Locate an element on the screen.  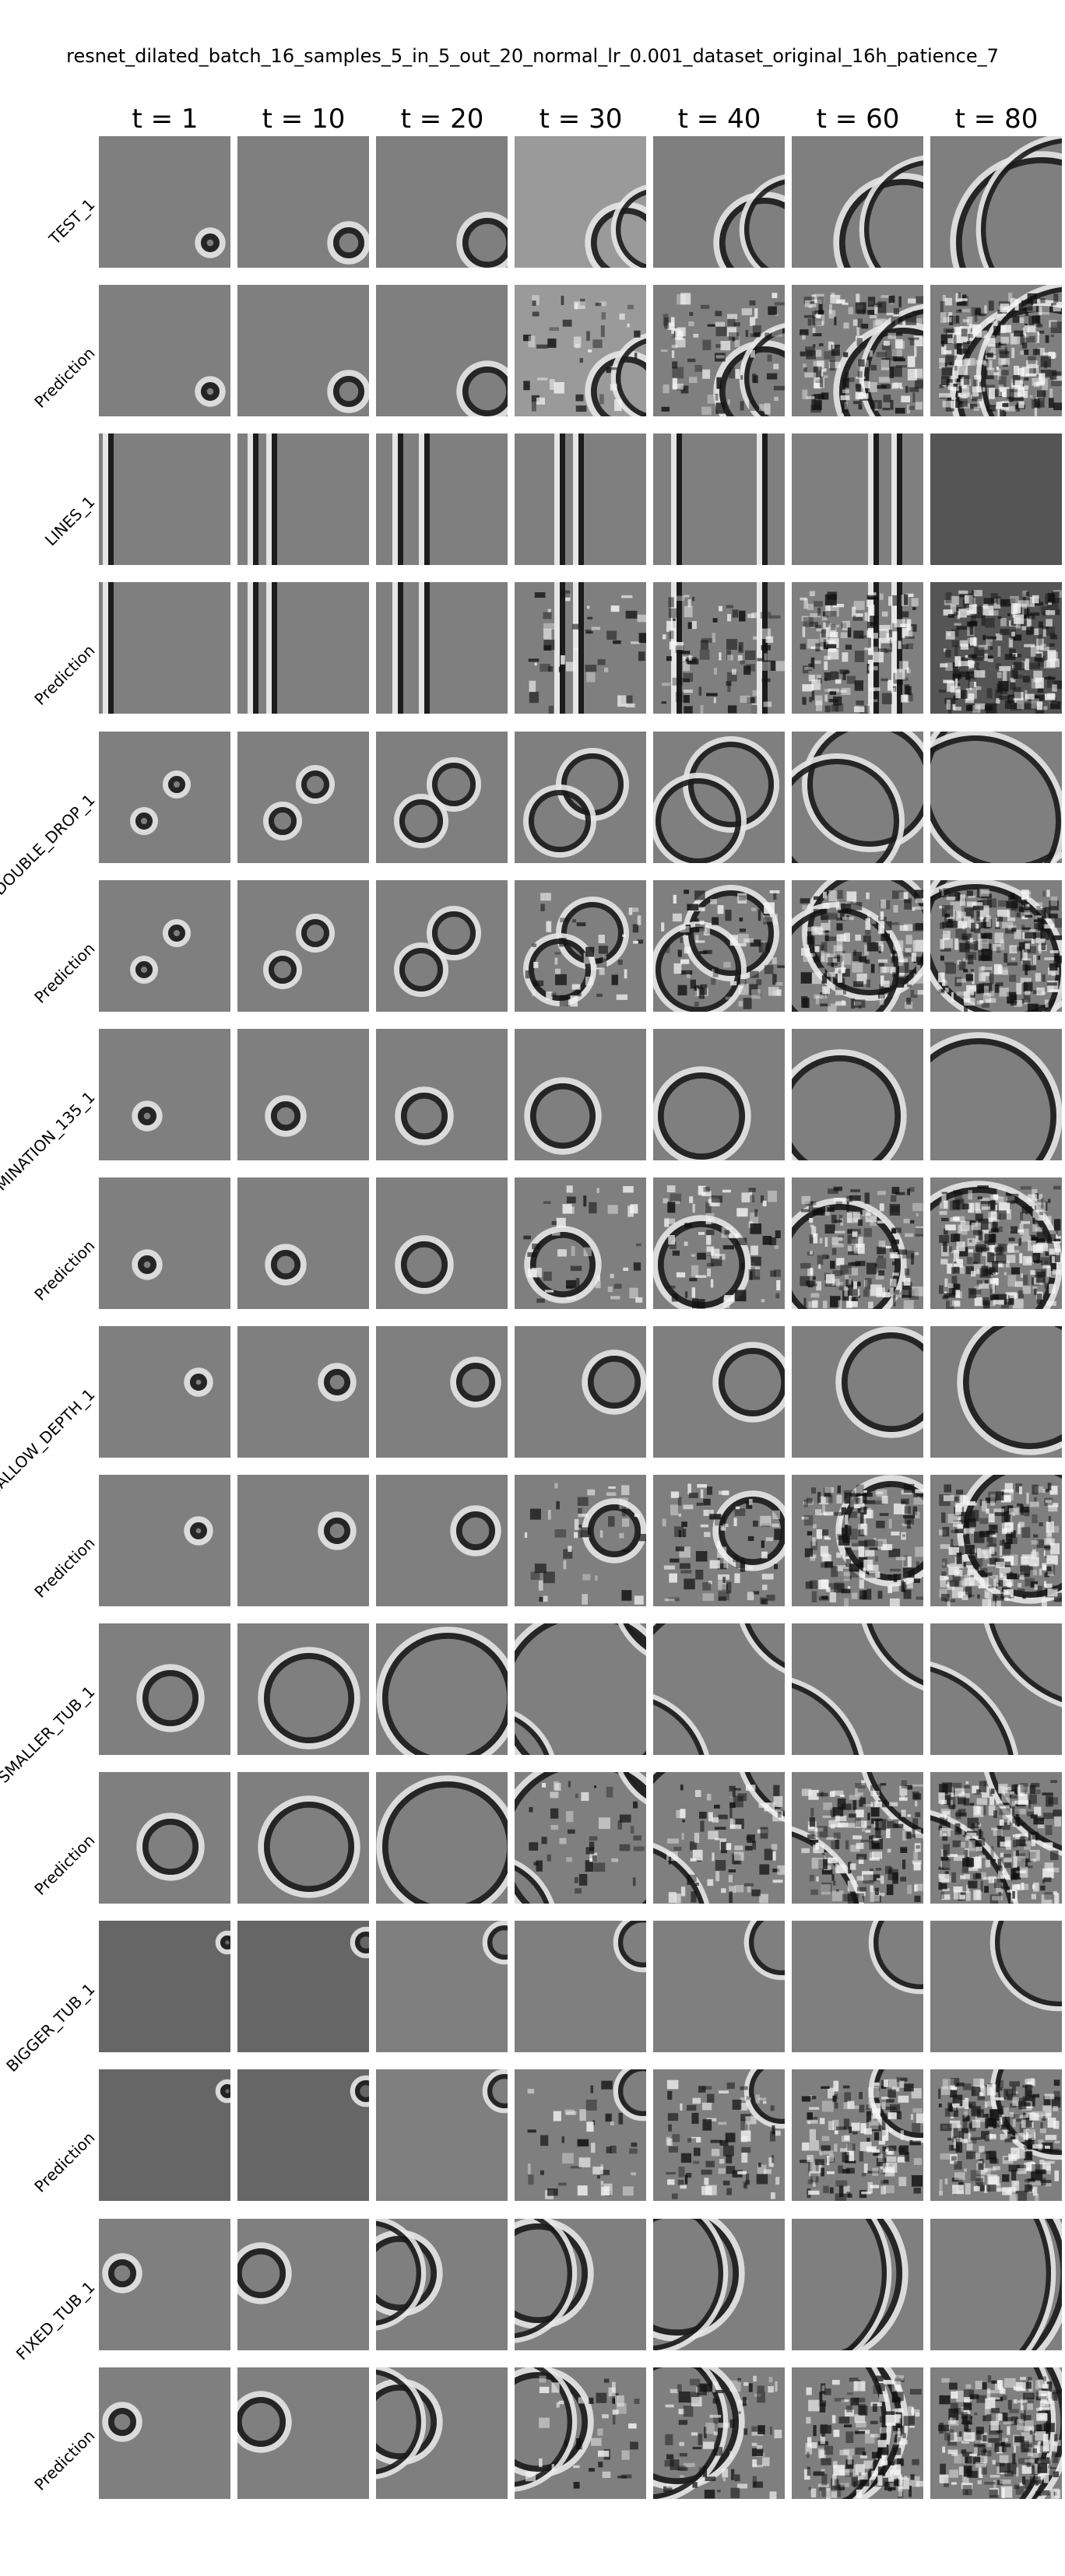
column-label: t = 20 is located at coordinates (442, 120).